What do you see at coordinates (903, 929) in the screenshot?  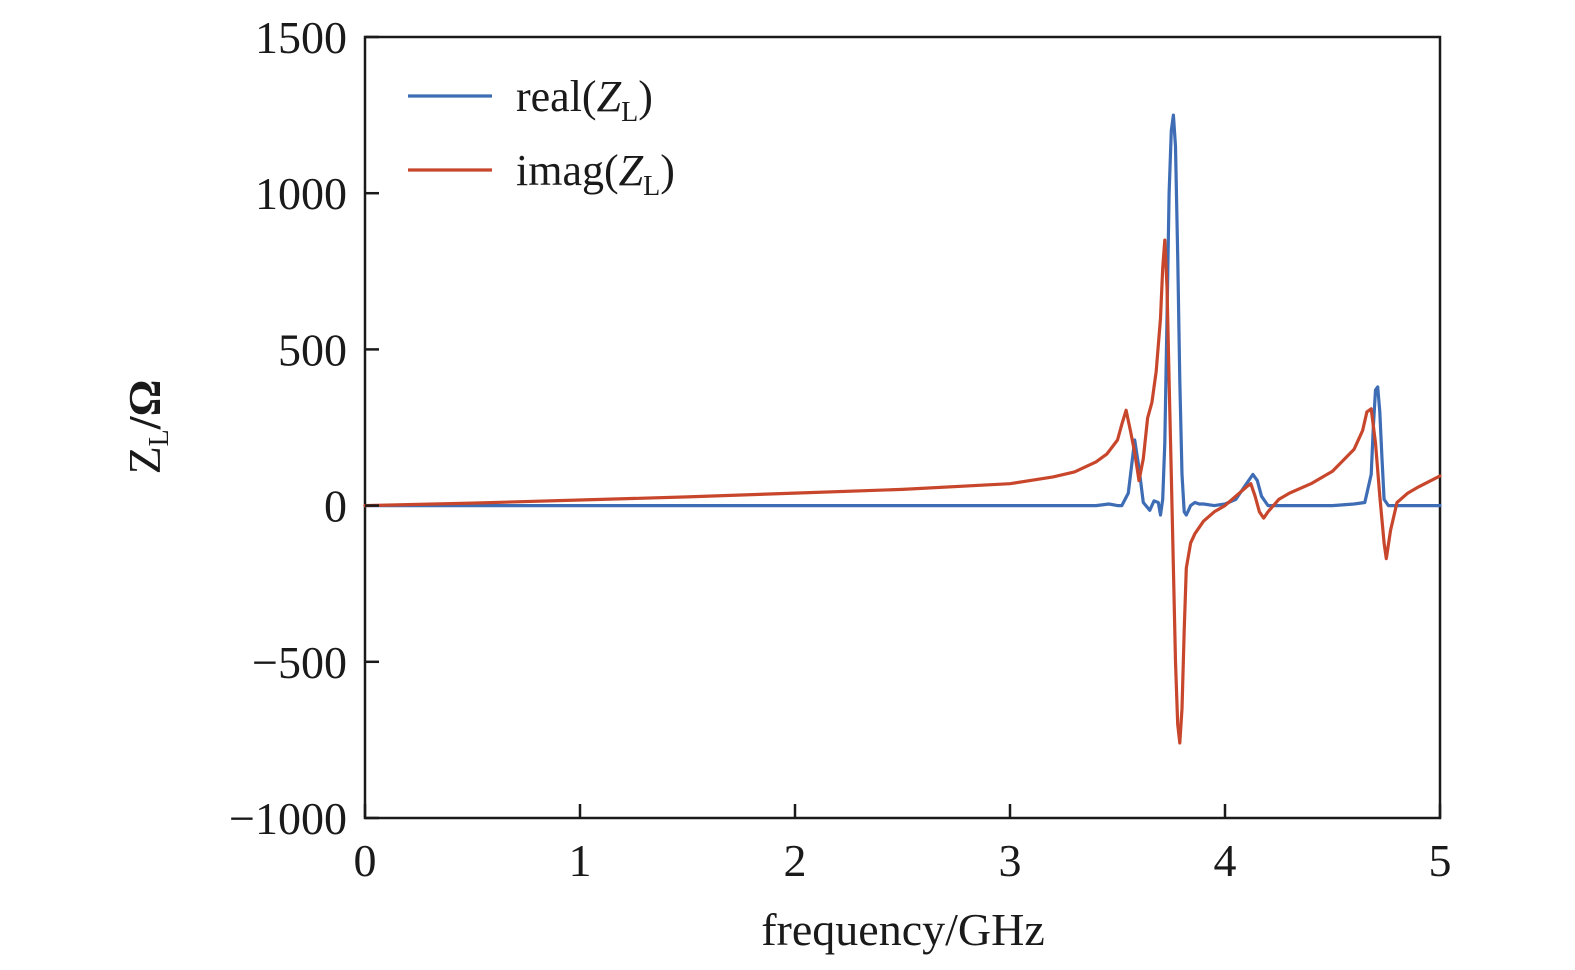 I see `x-axis-label: frequency/GHz` at bounding box center [903, 929].